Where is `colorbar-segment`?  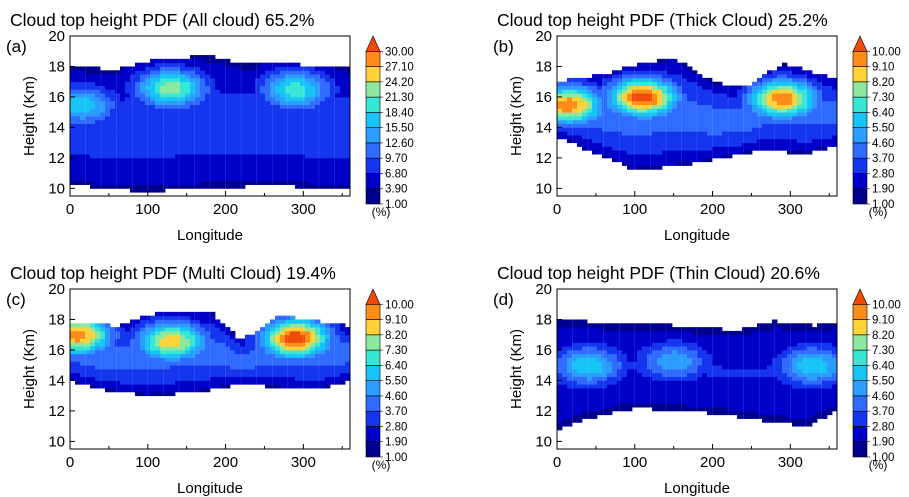
colorbar-segment is located at coordinates (373, 357).